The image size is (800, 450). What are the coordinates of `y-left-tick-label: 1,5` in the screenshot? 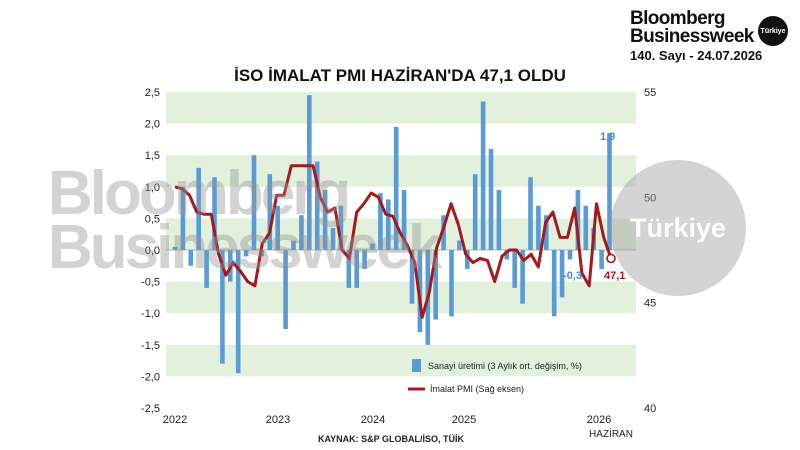 It's located at (152, 156).